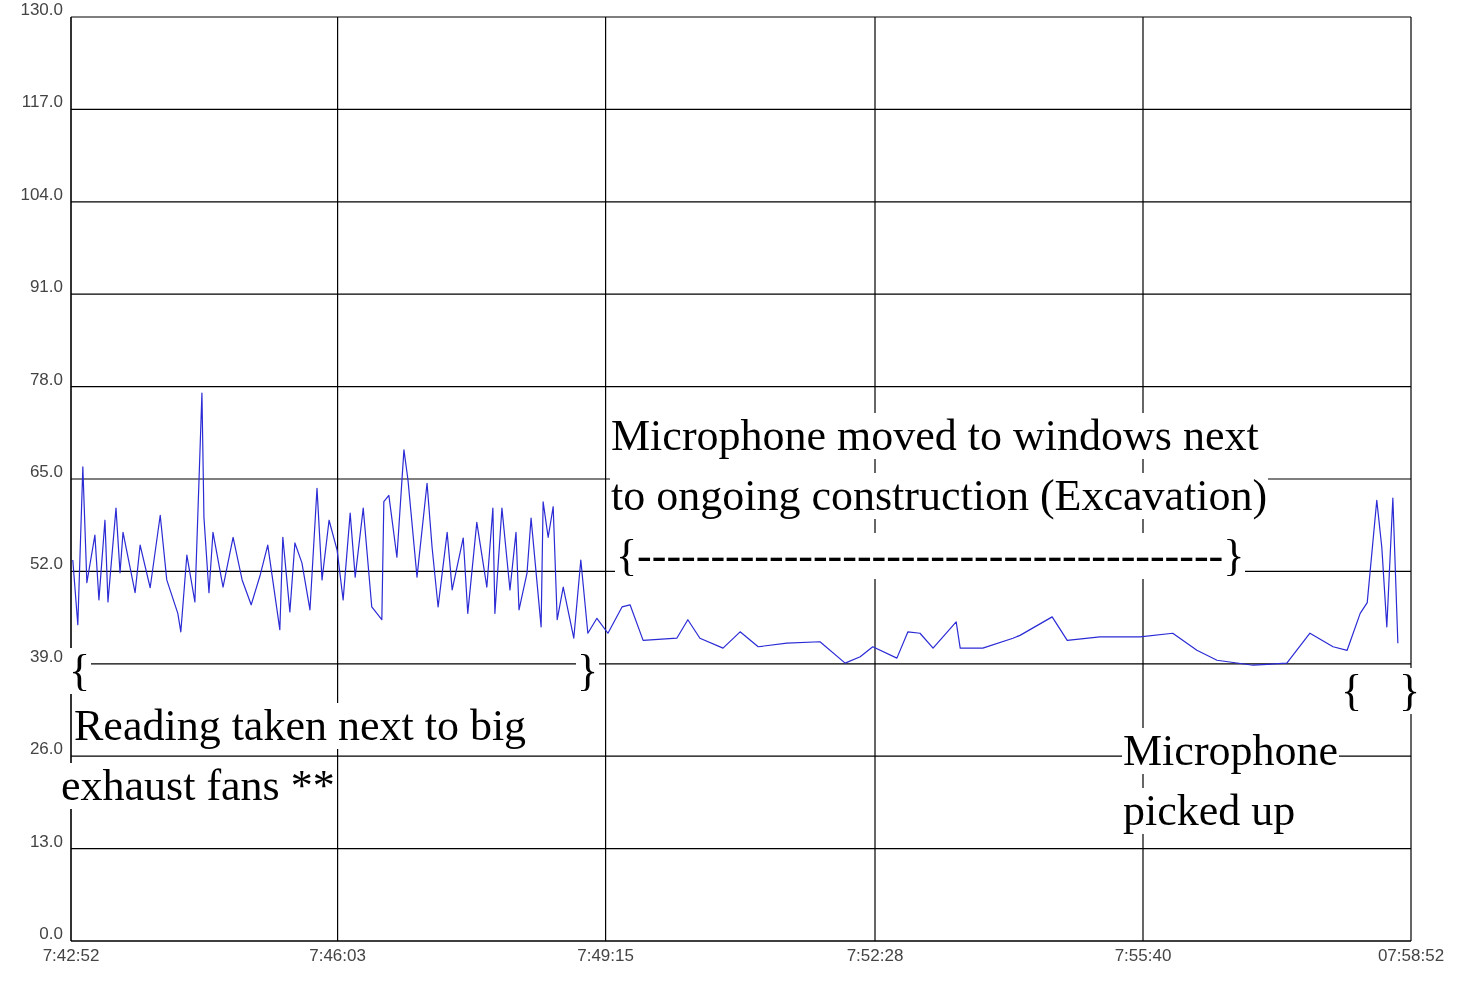 This screenshot has width=1473, height=981. What do you see at coordinates (337, 956) in the screenshot?
I see `x-tick-label: 7:46:03` at bounding box center [337, 956].